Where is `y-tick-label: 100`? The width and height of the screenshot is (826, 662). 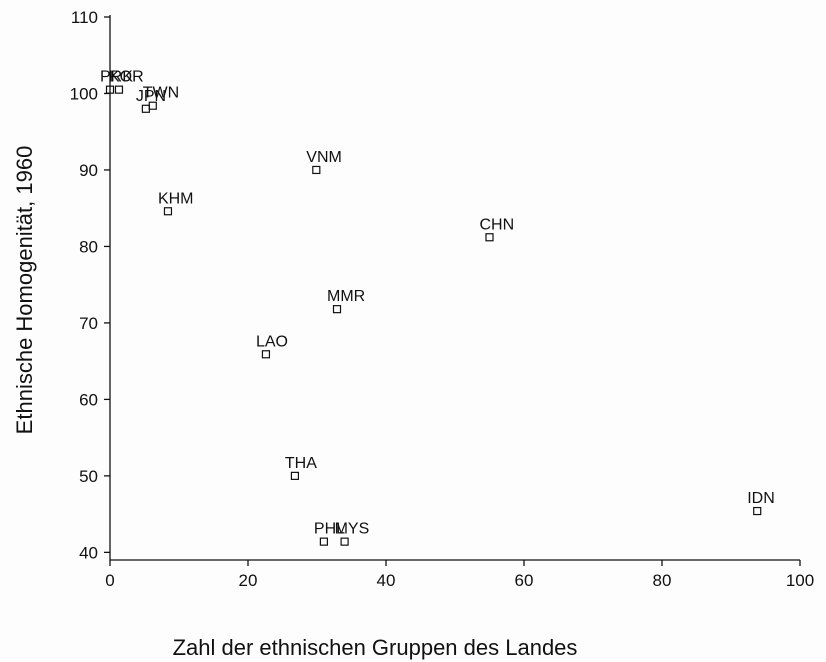
y-tick-label: 100 is located at coordinates (84, 93).